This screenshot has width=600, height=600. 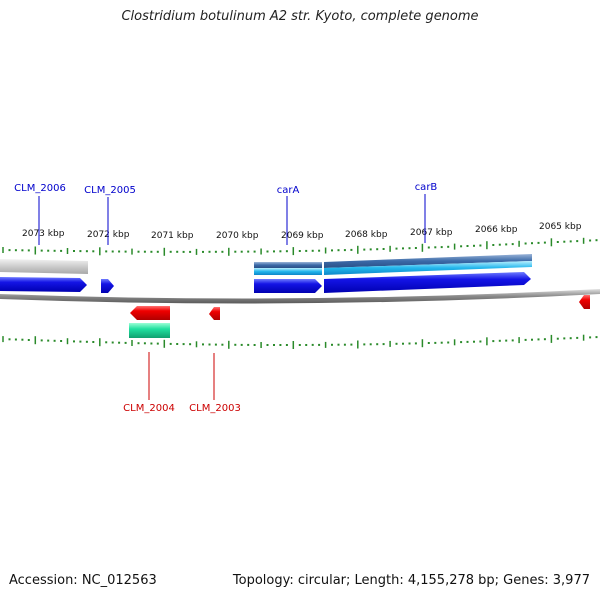 What do you see at coordinates (83, 580) in the screenshot?
I see `accession-text: Accession: NC_012563` at bounding box center [83, 580].